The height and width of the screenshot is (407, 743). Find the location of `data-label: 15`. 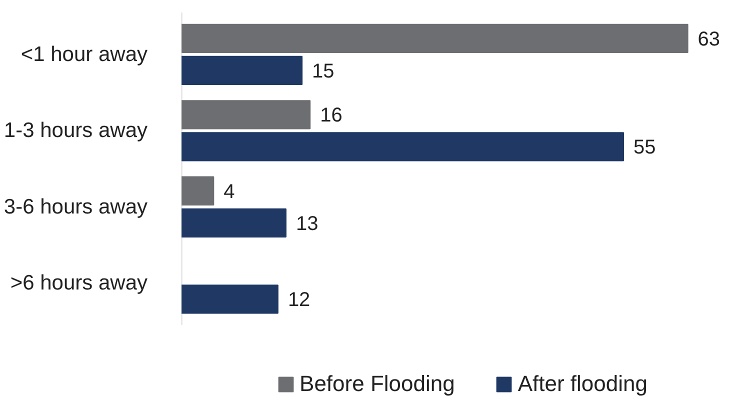

data-label: 15 is located at coordinates (323, 71).